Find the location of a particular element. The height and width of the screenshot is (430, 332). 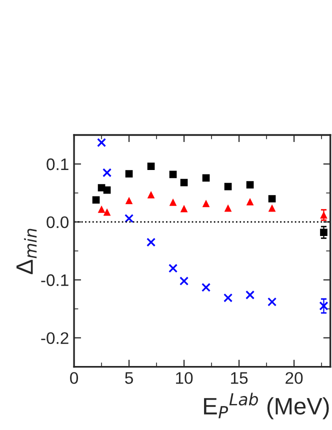

y-tick-label: -0.1 is located at coordinates (54, 280).